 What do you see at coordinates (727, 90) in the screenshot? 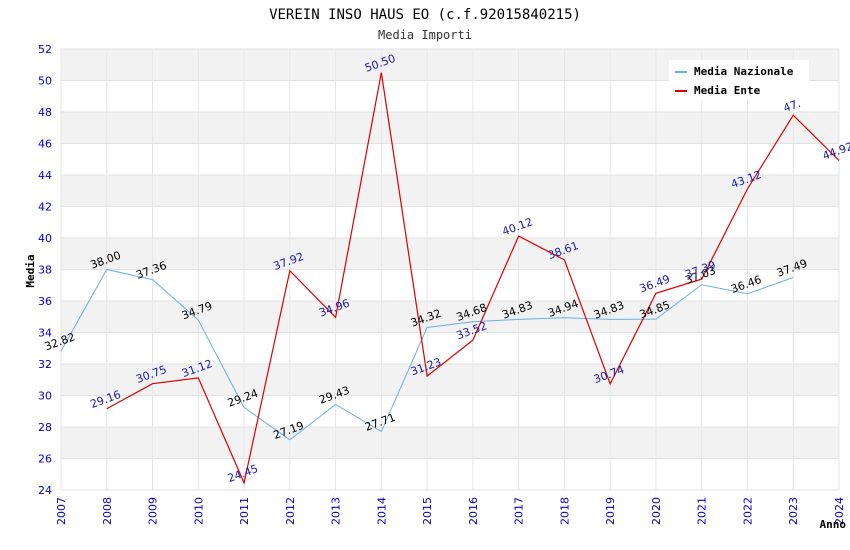
I see `legend-label-ente: Media Ente` at bounding box center [727, 90].